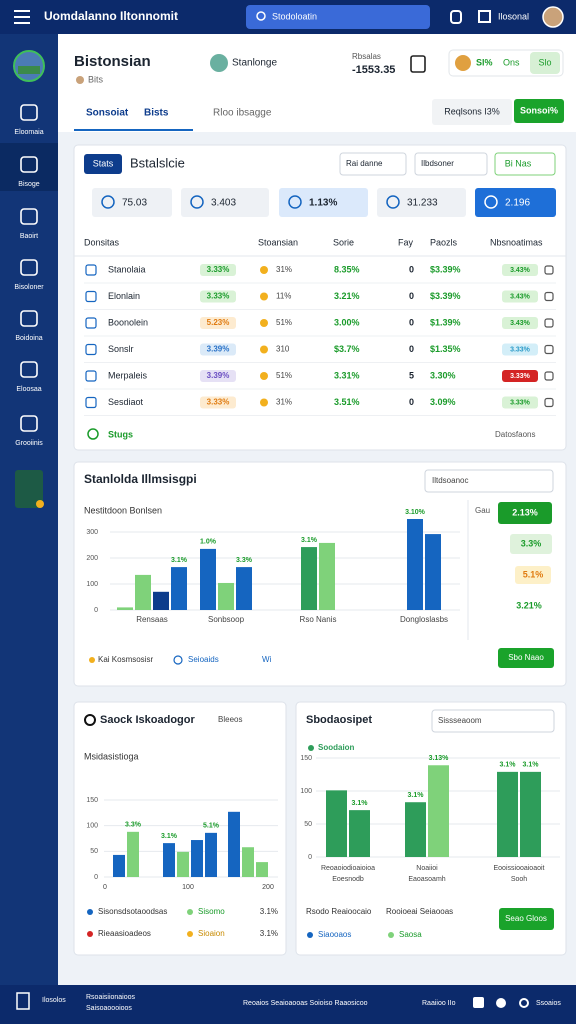 This screenshot has width=576, height=1024. What do you see at coordinates (28, 132) in the screenshot?
I see `sidebar-label: Eloomaia` at bounding box center [28, 132].